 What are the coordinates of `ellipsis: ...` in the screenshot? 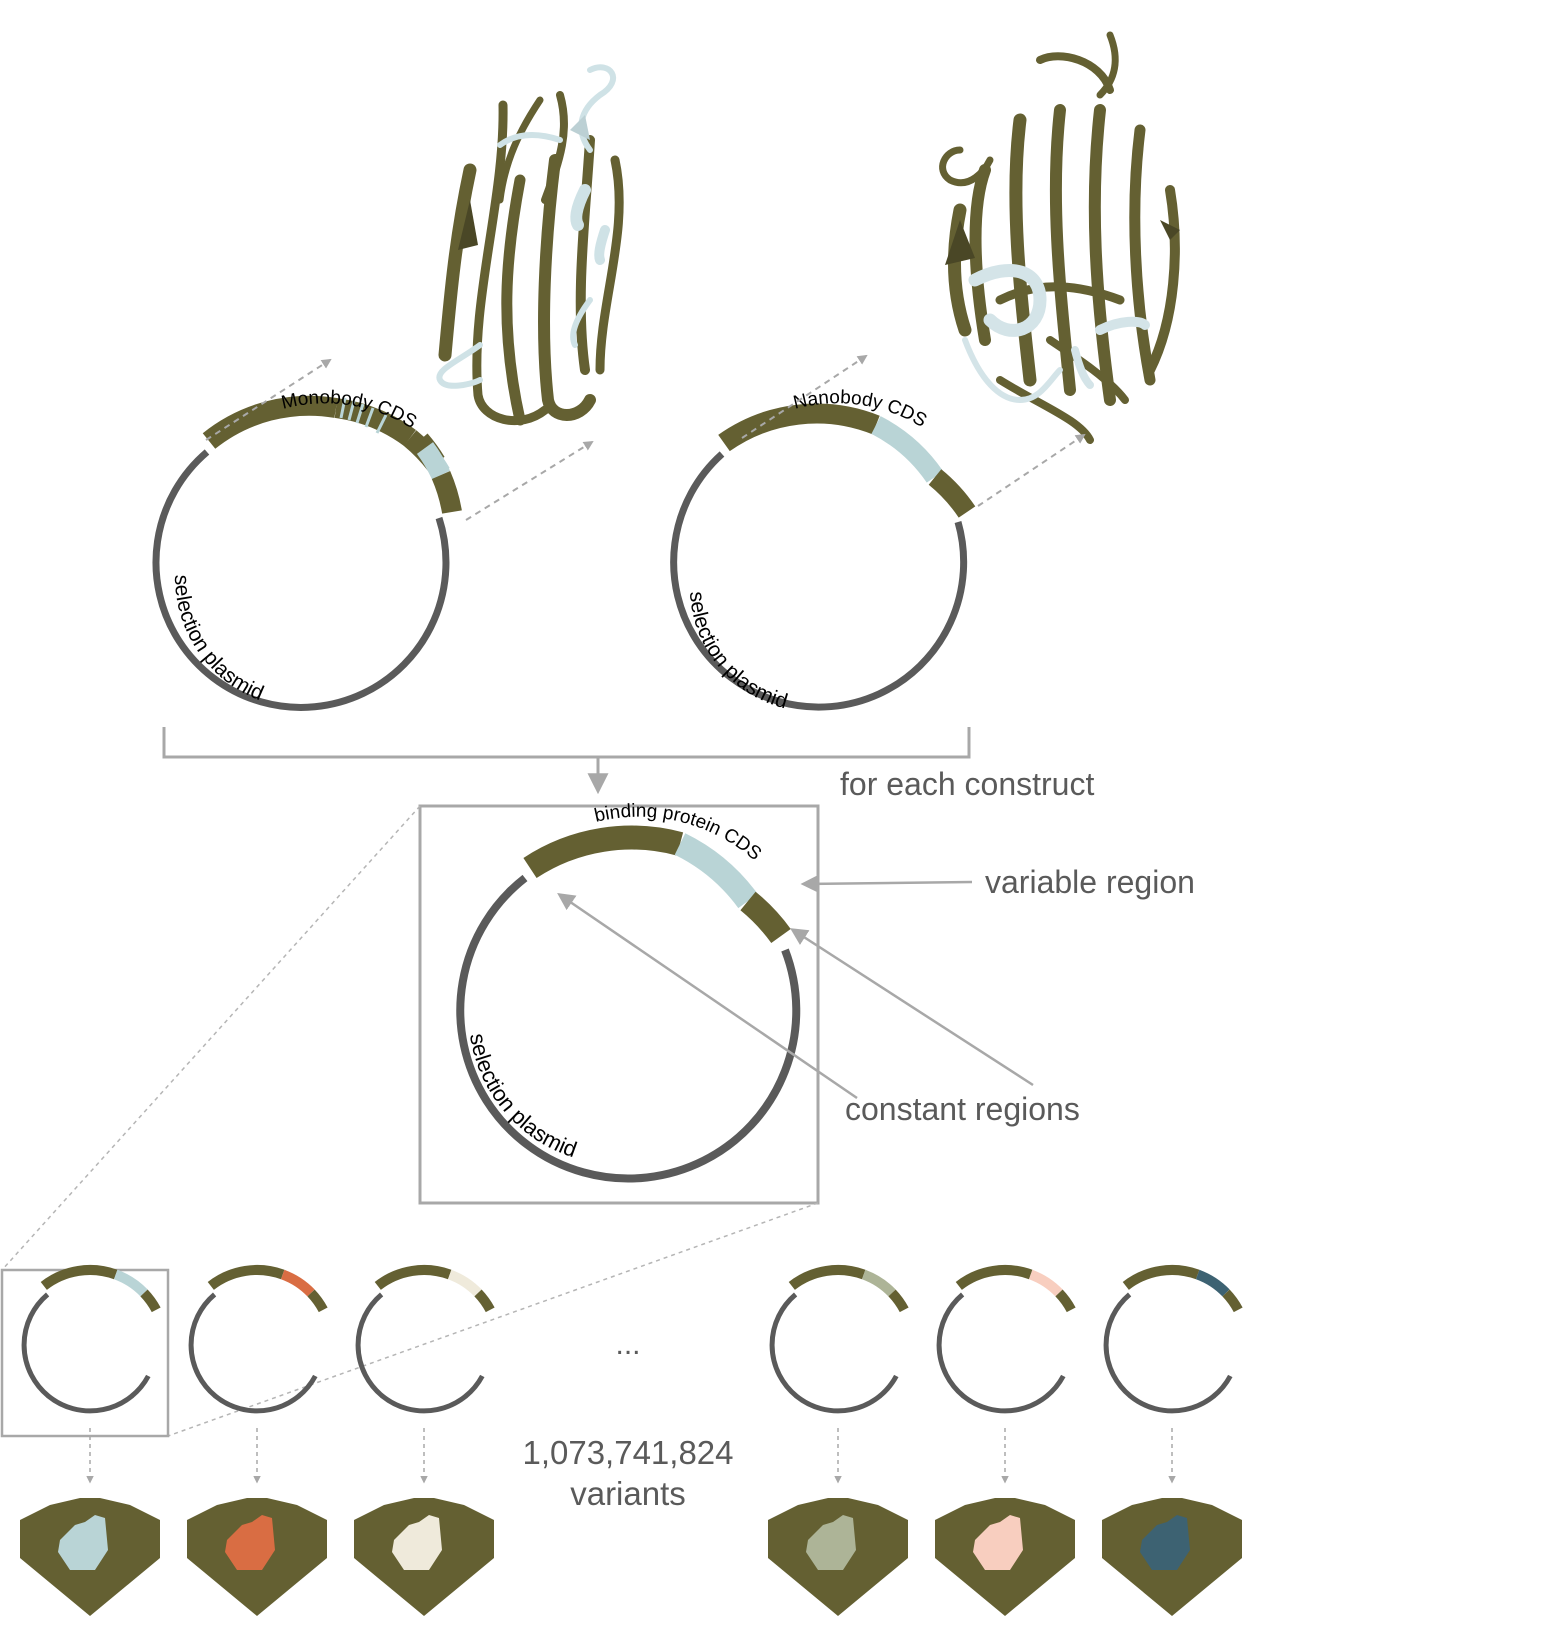 It's located at (627, 1344).